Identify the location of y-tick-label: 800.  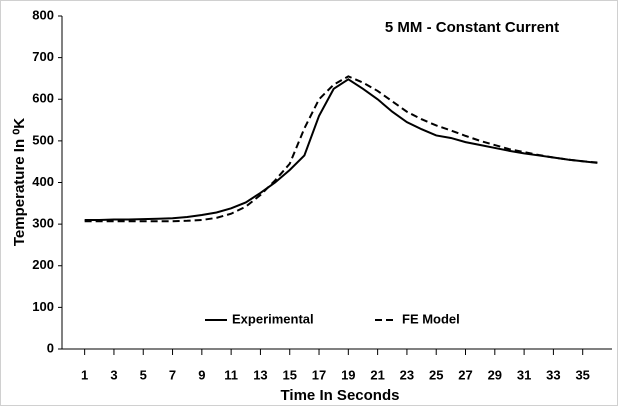
(43, 14).